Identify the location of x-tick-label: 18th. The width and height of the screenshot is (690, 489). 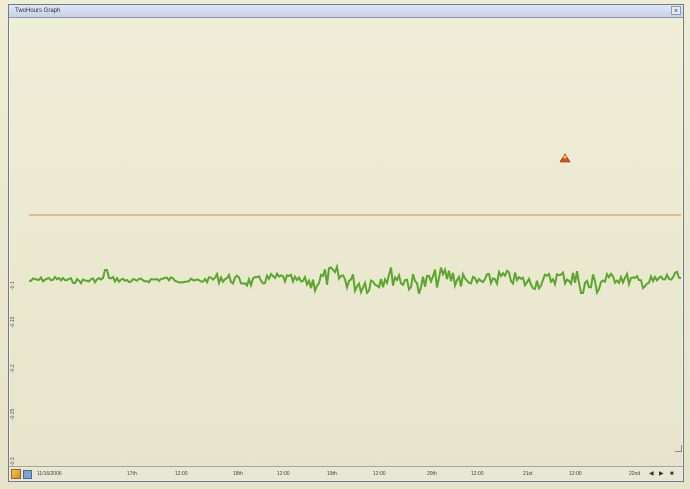
(238, 474).